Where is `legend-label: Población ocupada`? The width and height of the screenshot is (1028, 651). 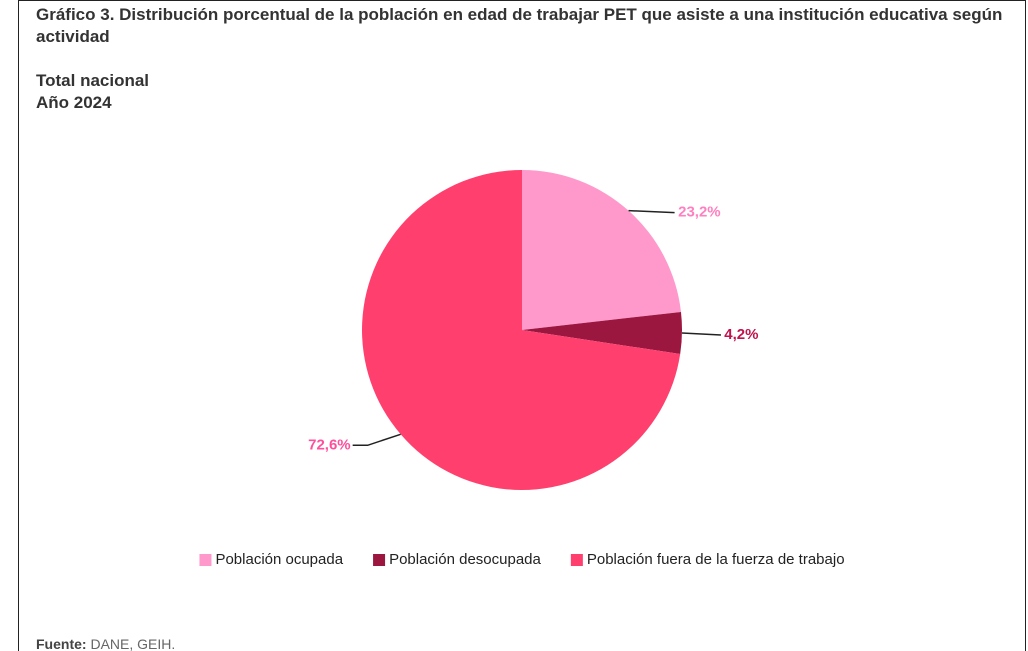 legend-label: Población ocupada is located at coordinates (279, 559).